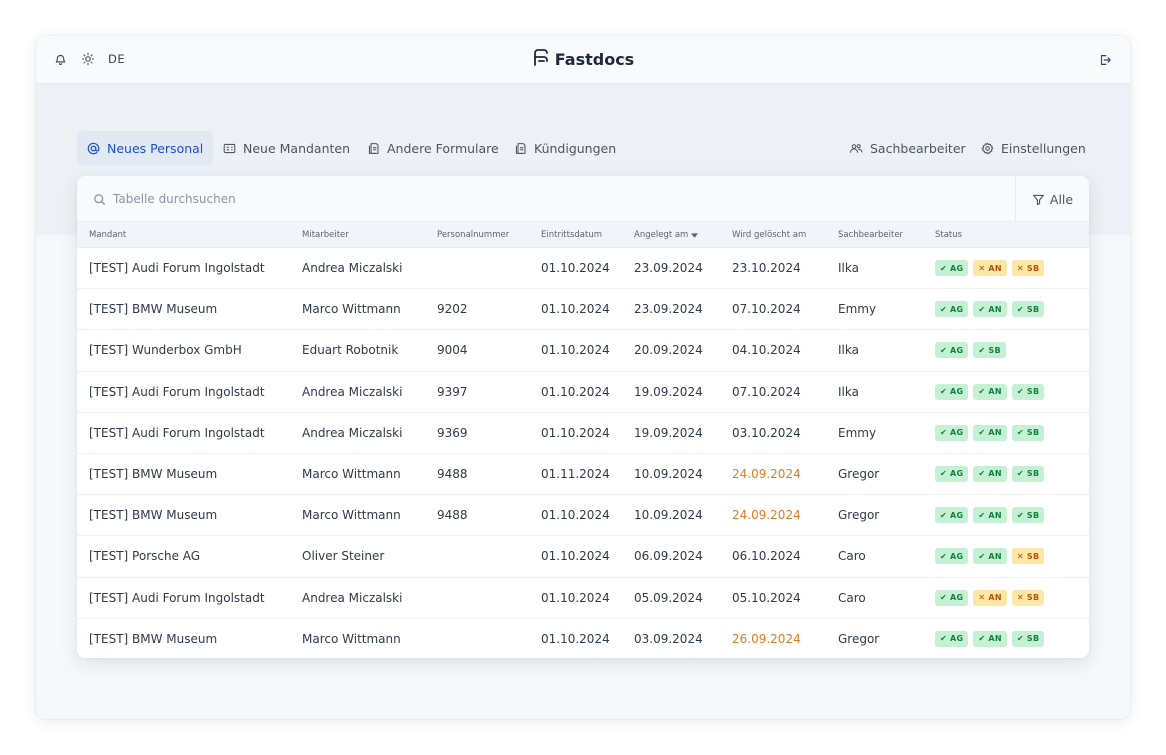  Describe the element at coordinates (473, 235) in the screenshot. I see `column-header-personalnummer: Personalnummer` at that location.